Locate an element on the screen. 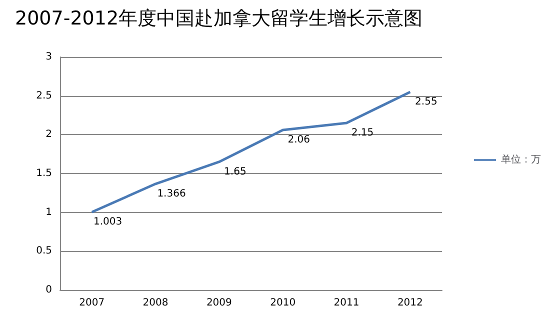  y-tick-label: 2.5 is located at coordinates (44, 96).